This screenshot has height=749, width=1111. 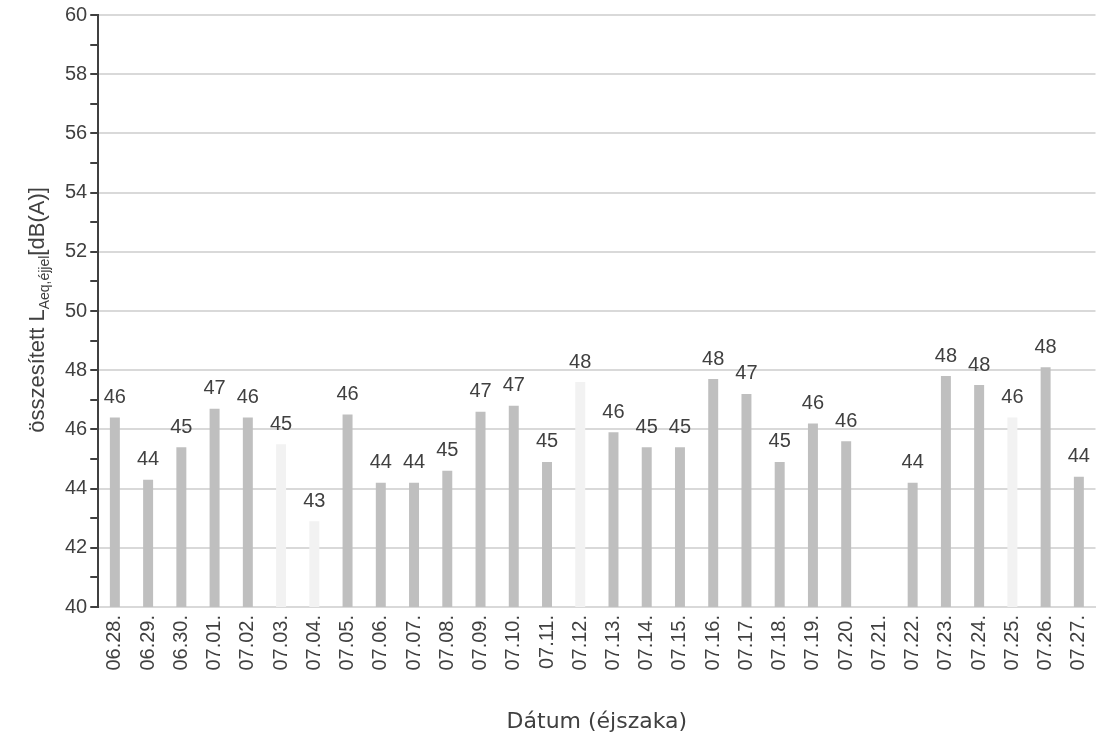 What do you see at coordinates (1010, 642) in the screenshot?
I see `x-tick-label: 07.25.` at bounding box center [1010, 642].